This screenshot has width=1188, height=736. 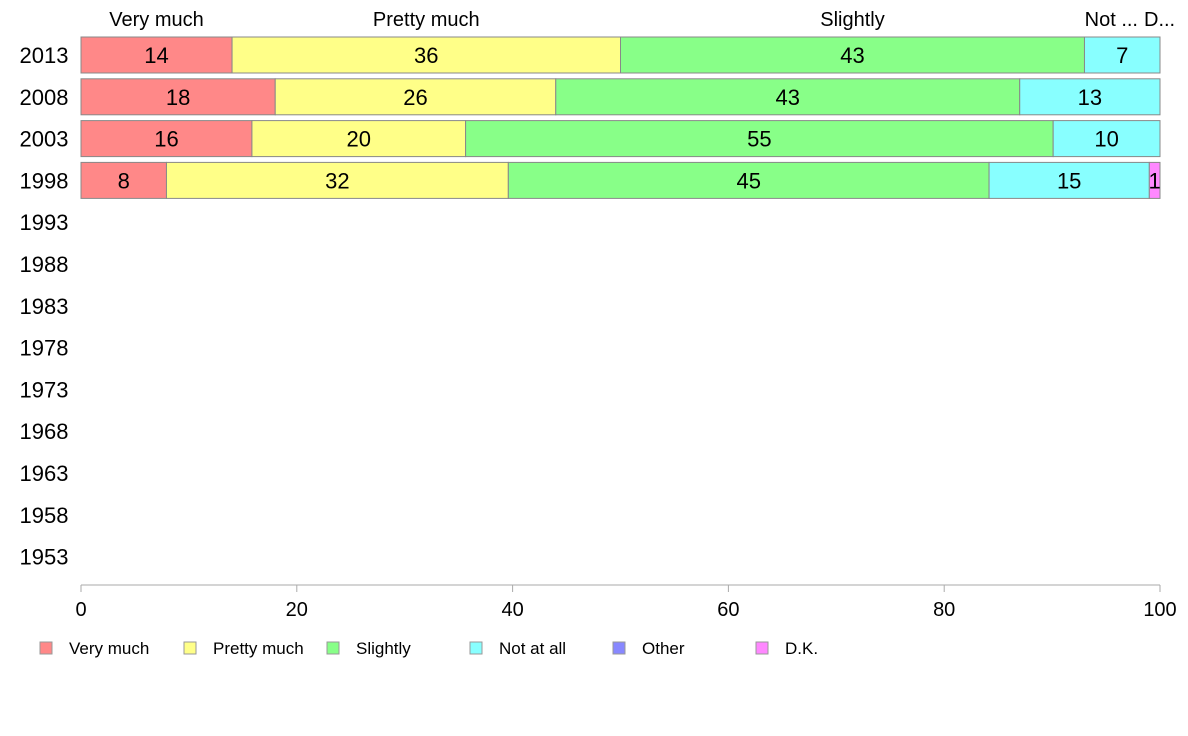 I want to click on data-label: 55, so click(x=759, y=139).